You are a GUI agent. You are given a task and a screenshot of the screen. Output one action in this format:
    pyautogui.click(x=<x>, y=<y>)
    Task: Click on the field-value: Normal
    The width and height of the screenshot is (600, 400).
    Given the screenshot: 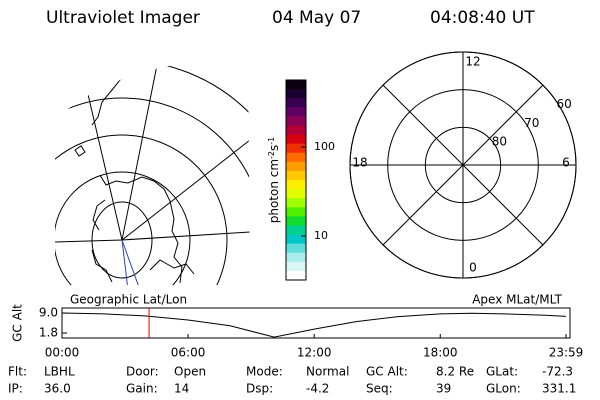 What is the action you would take?
    pyautogui.click(x=327, y=372)
    